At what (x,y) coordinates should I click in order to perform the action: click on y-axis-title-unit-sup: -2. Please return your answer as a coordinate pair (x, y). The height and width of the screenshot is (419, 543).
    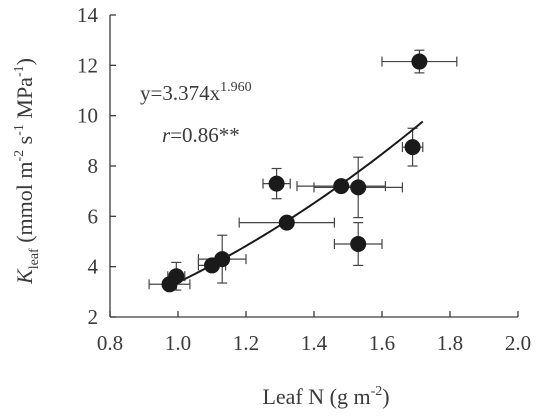
    Looking at the image, I should click on (19, 156).